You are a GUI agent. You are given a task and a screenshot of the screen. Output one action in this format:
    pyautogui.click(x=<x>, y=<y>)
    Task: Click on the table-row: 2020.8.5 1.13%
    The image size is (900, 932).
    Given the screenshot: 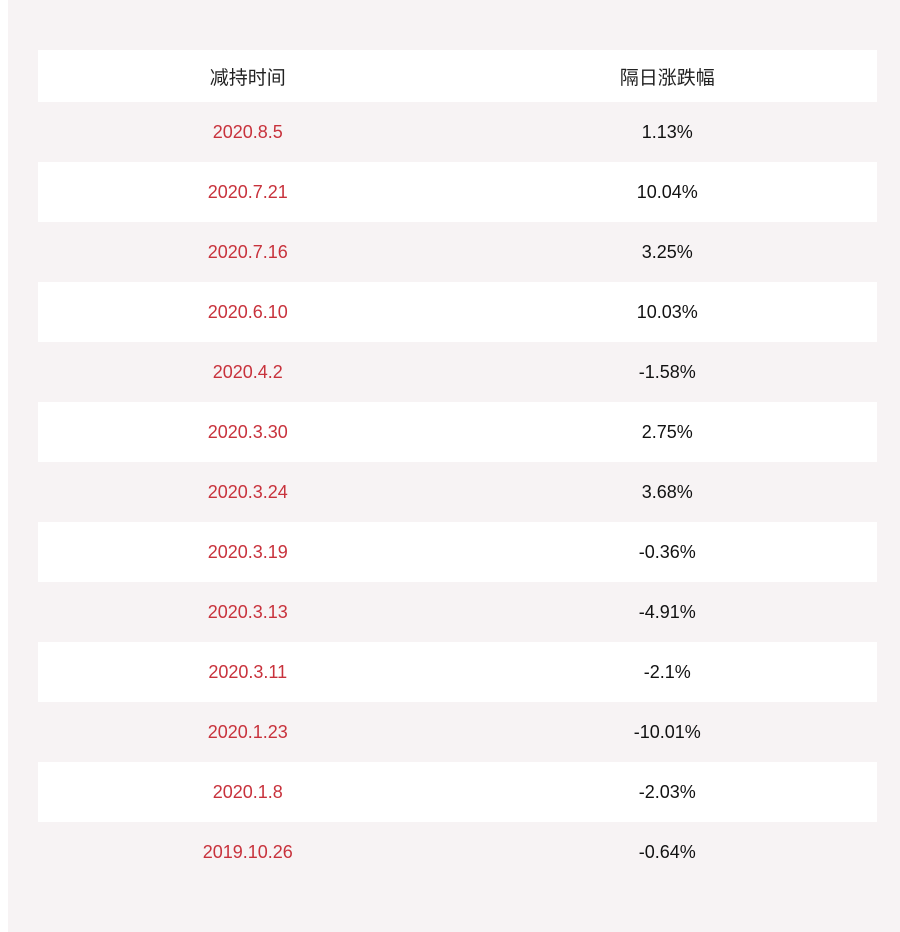 What is the action you would take?
    pyautogui.click(x=457, y=132)
    